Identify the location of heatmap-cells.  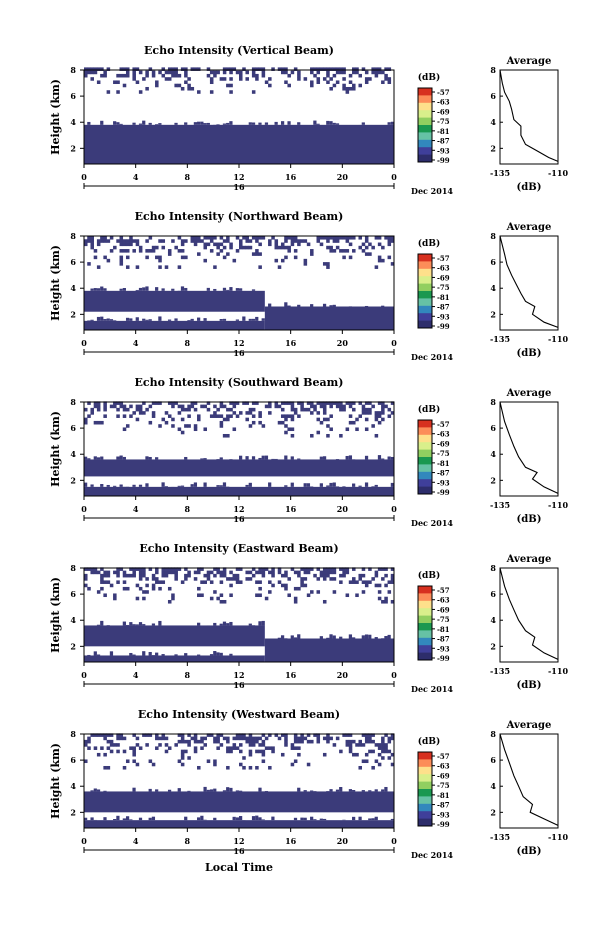
(239, 448).